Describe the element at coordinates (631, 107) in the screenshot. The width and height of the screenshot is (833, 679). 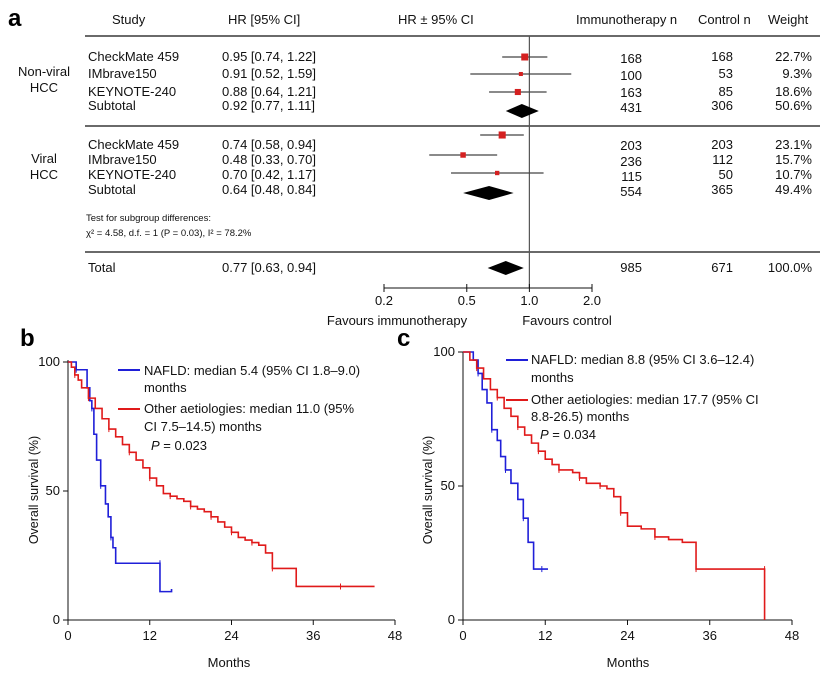
I see `immunotherapy-n: 431` at that location.